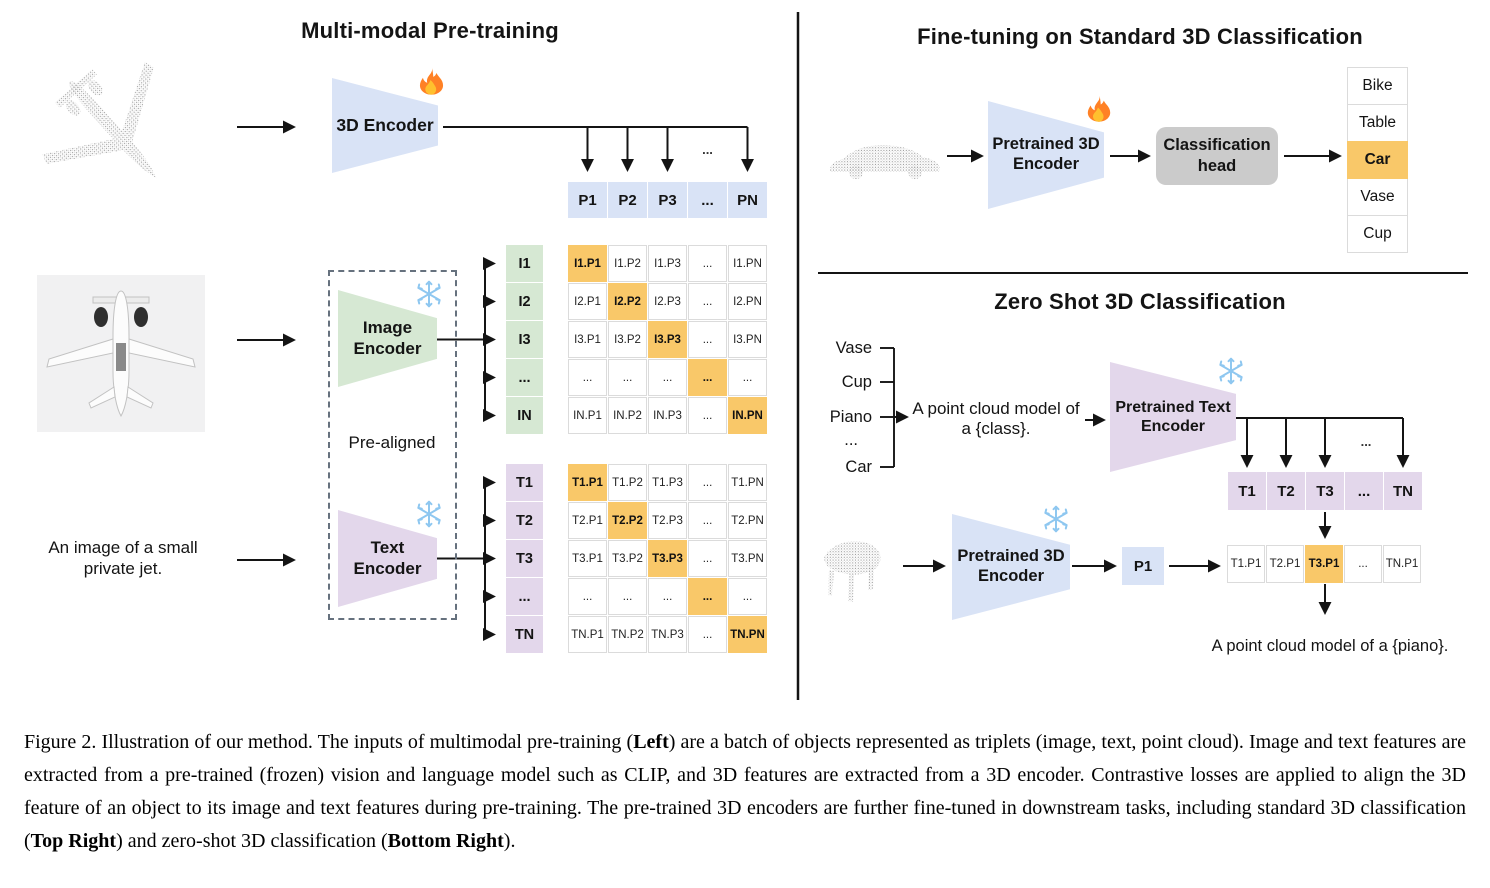 The image size is (1490, 888). I want to click on matrix-cell: I1.P1, so click(587, 263).